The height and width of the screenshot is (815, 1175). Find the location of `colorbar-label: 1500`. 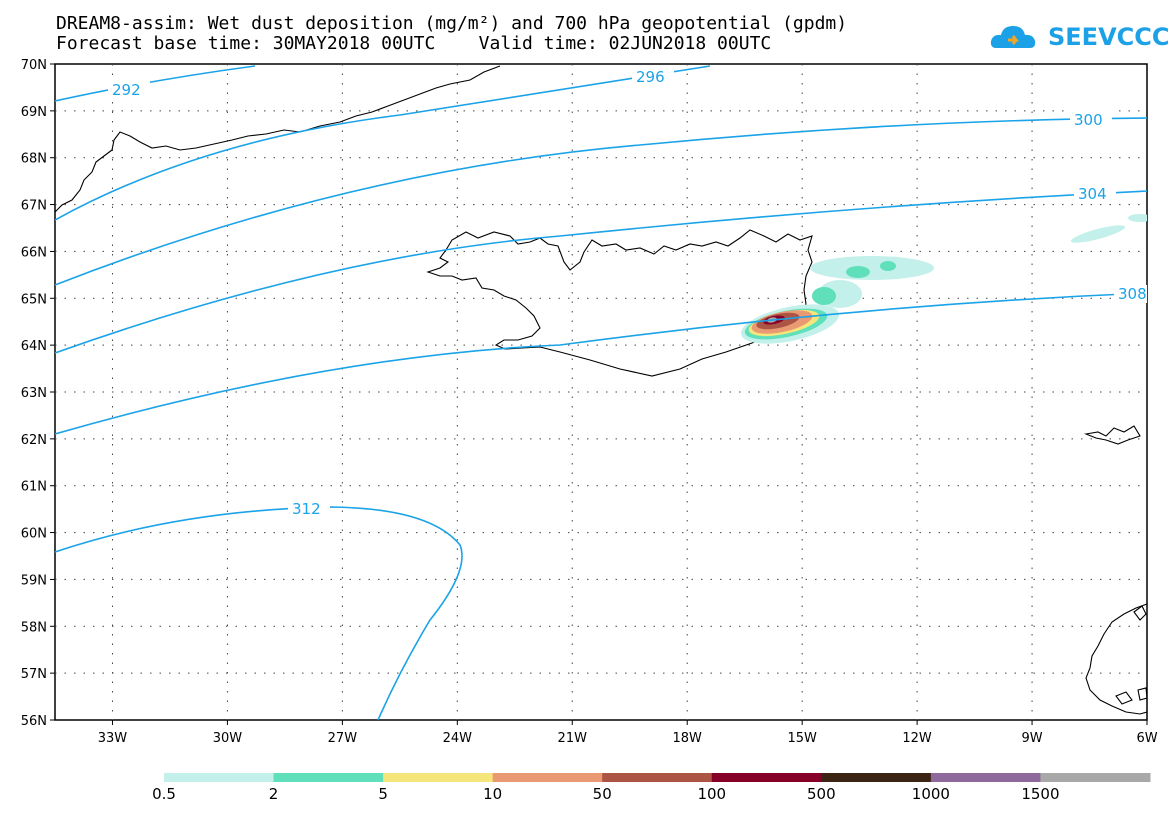

colorbar-label: 1500 is located at coordinates (1040, 794).